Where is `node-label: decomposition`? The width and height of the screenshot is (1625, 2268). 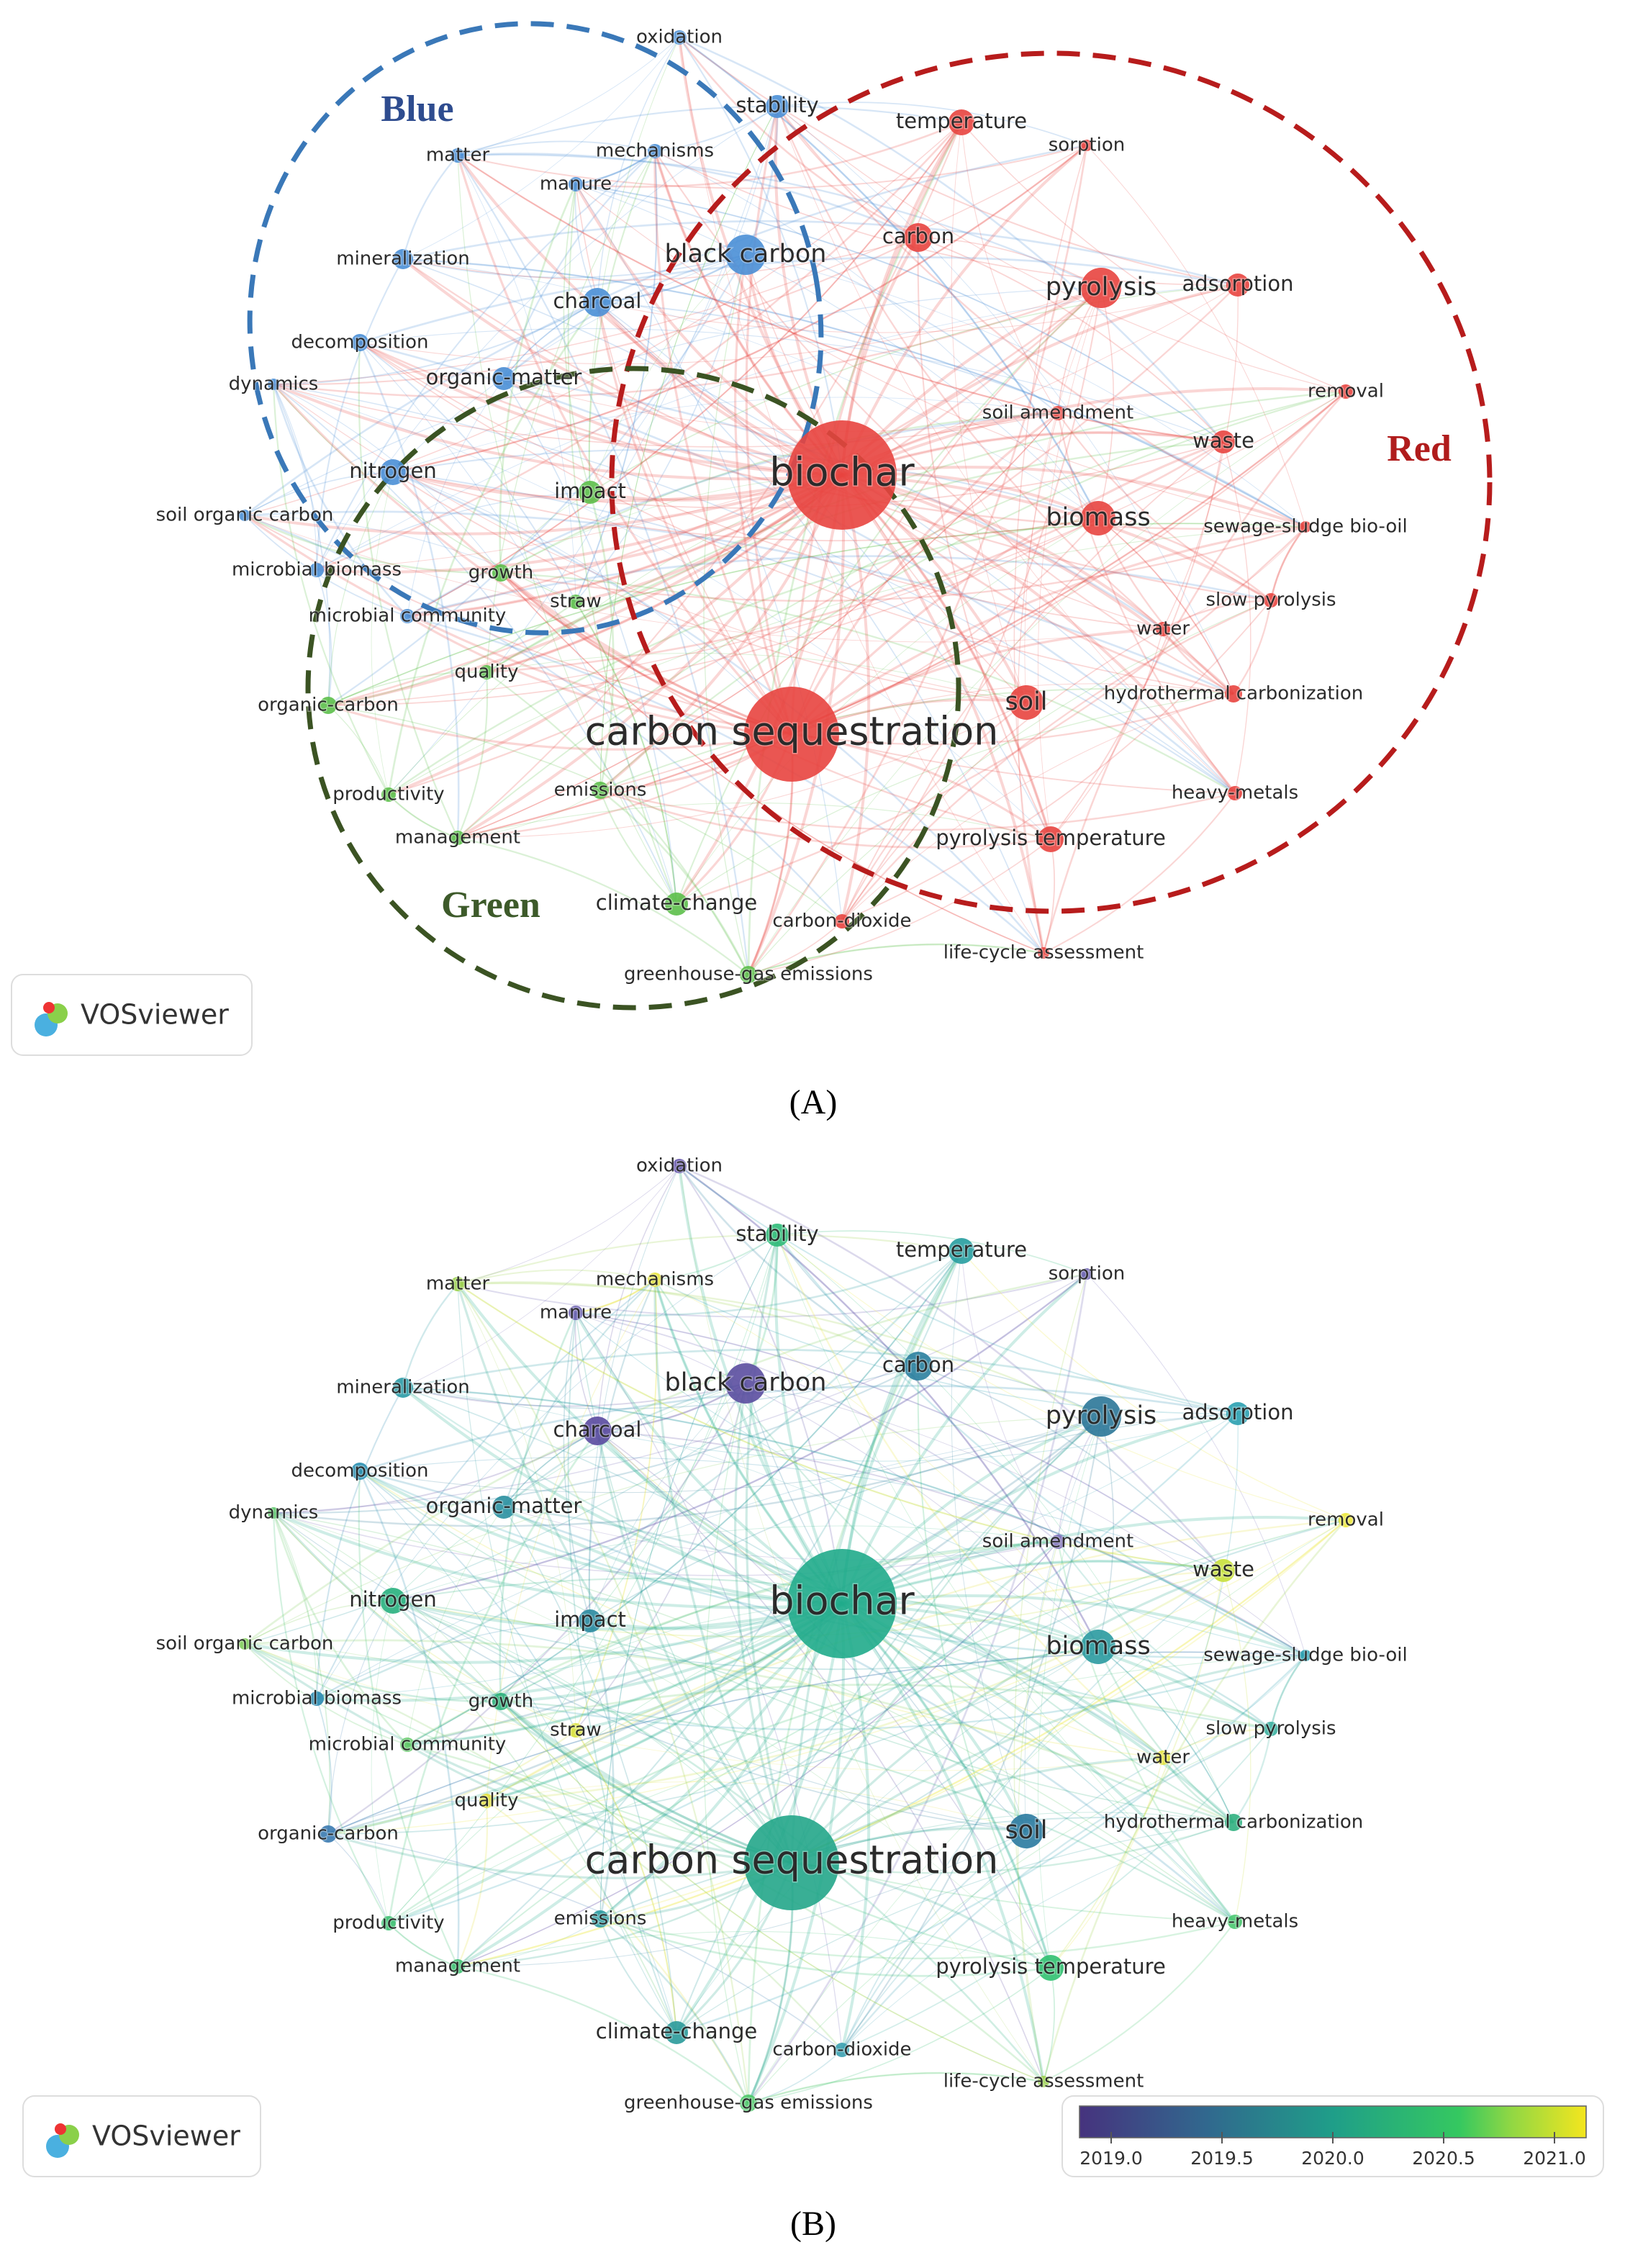 node-label: decomposition is located at coordinates (360, 342).